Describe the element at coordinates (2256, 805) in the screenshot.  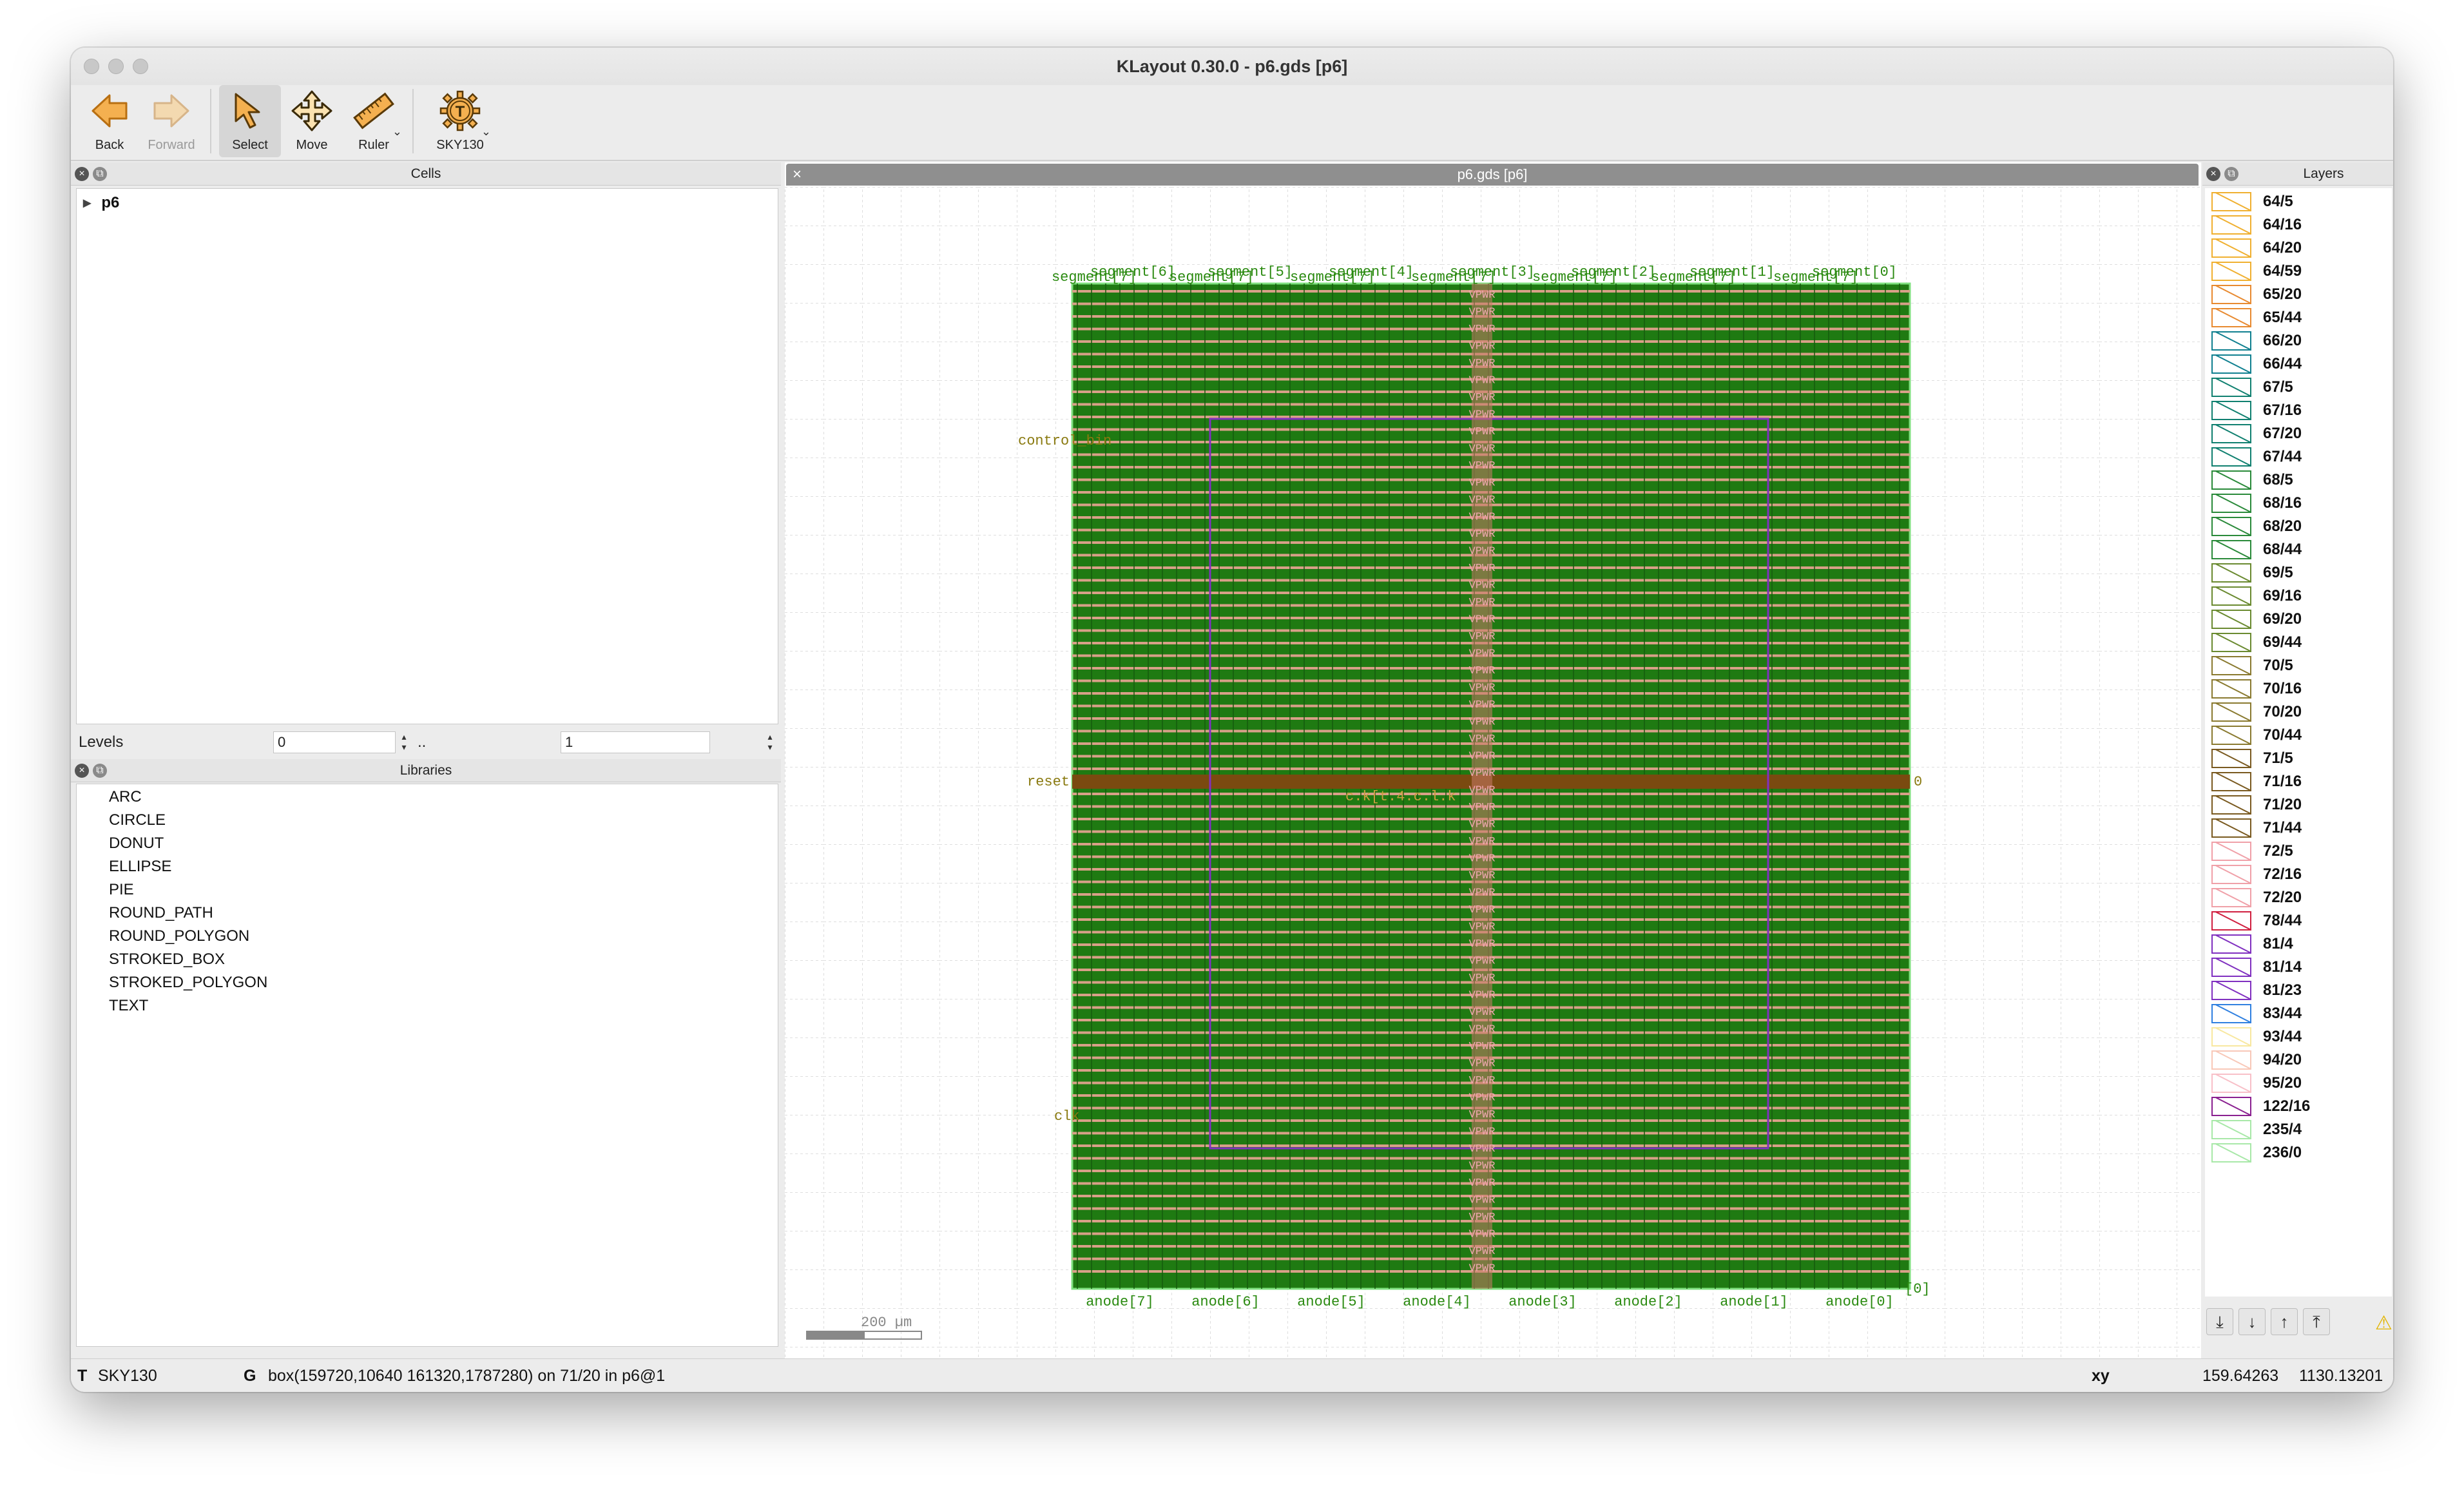
I see `layer-item: 71/20` at that location.